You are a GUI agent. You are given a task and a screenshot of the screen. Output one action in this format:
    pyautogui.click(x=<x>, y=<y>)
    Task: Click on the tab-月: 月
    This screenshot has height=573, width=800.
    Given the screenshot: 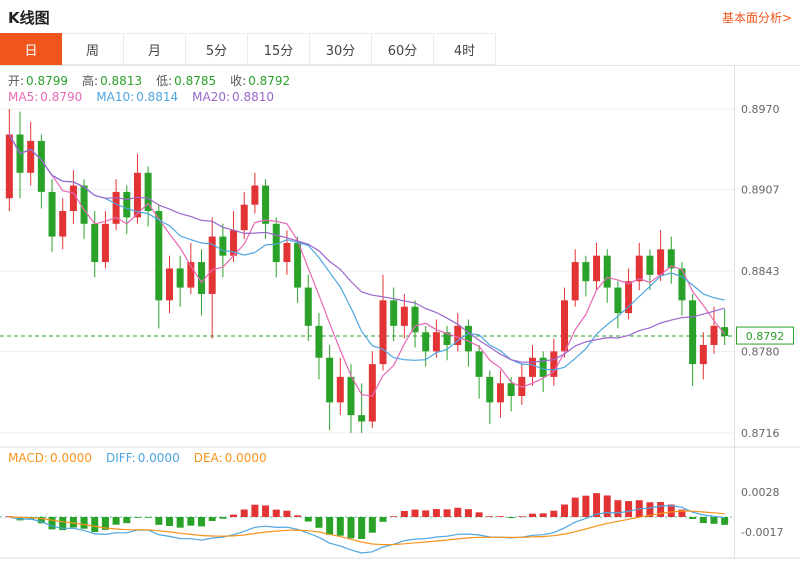 What is the action you would take?
    pyautogui.click(x=155, y=49)
    